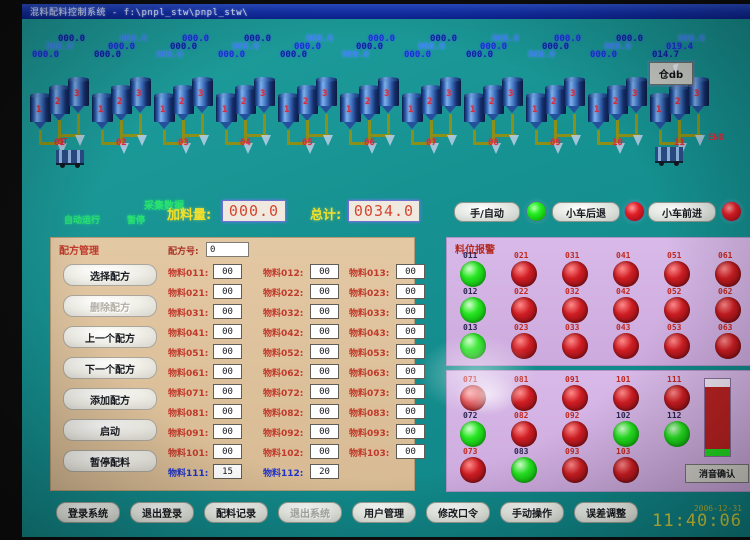  Describe the element at coordinates (493, 87) in the screenshot. I see `silo-cap` at that location.